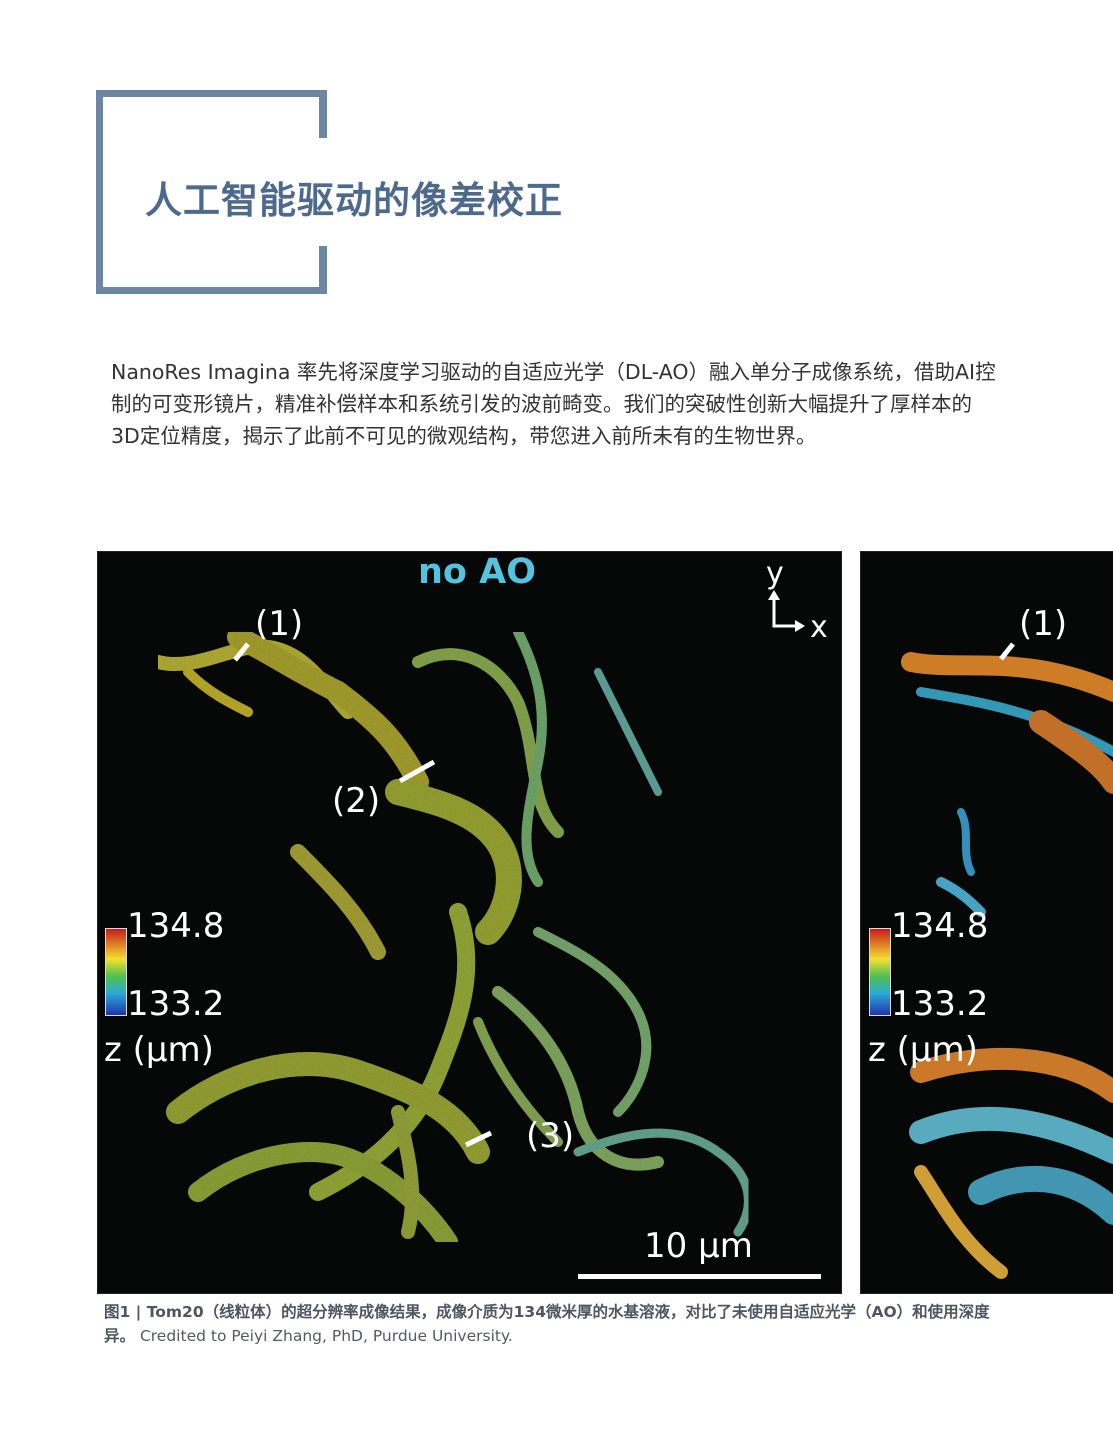 The image size is (1113, 1440). Describe the element at coordinates (1007, 960) in the screenshot. I see `mitochondria-image-ao` at that location.